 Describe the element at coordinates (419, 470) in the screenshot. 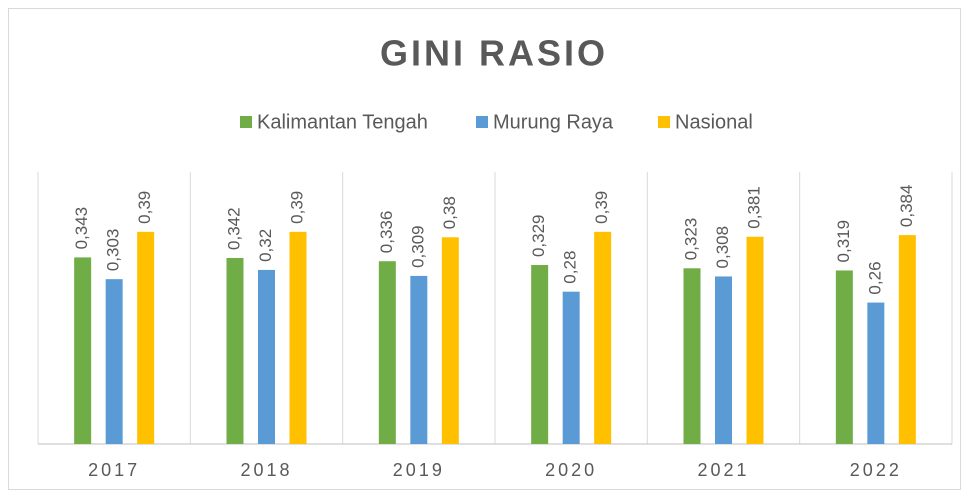

I see `x-tick-label: 2019` at that location.